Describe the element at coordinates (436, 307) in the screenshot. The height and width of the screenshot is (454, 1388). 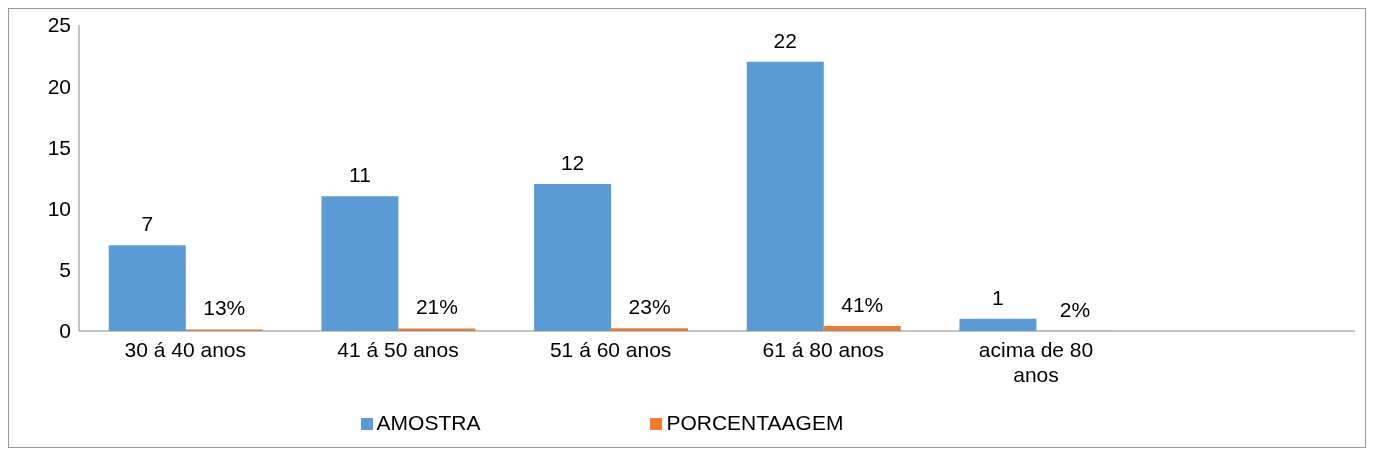
I see `data-label: 21%` at that location.